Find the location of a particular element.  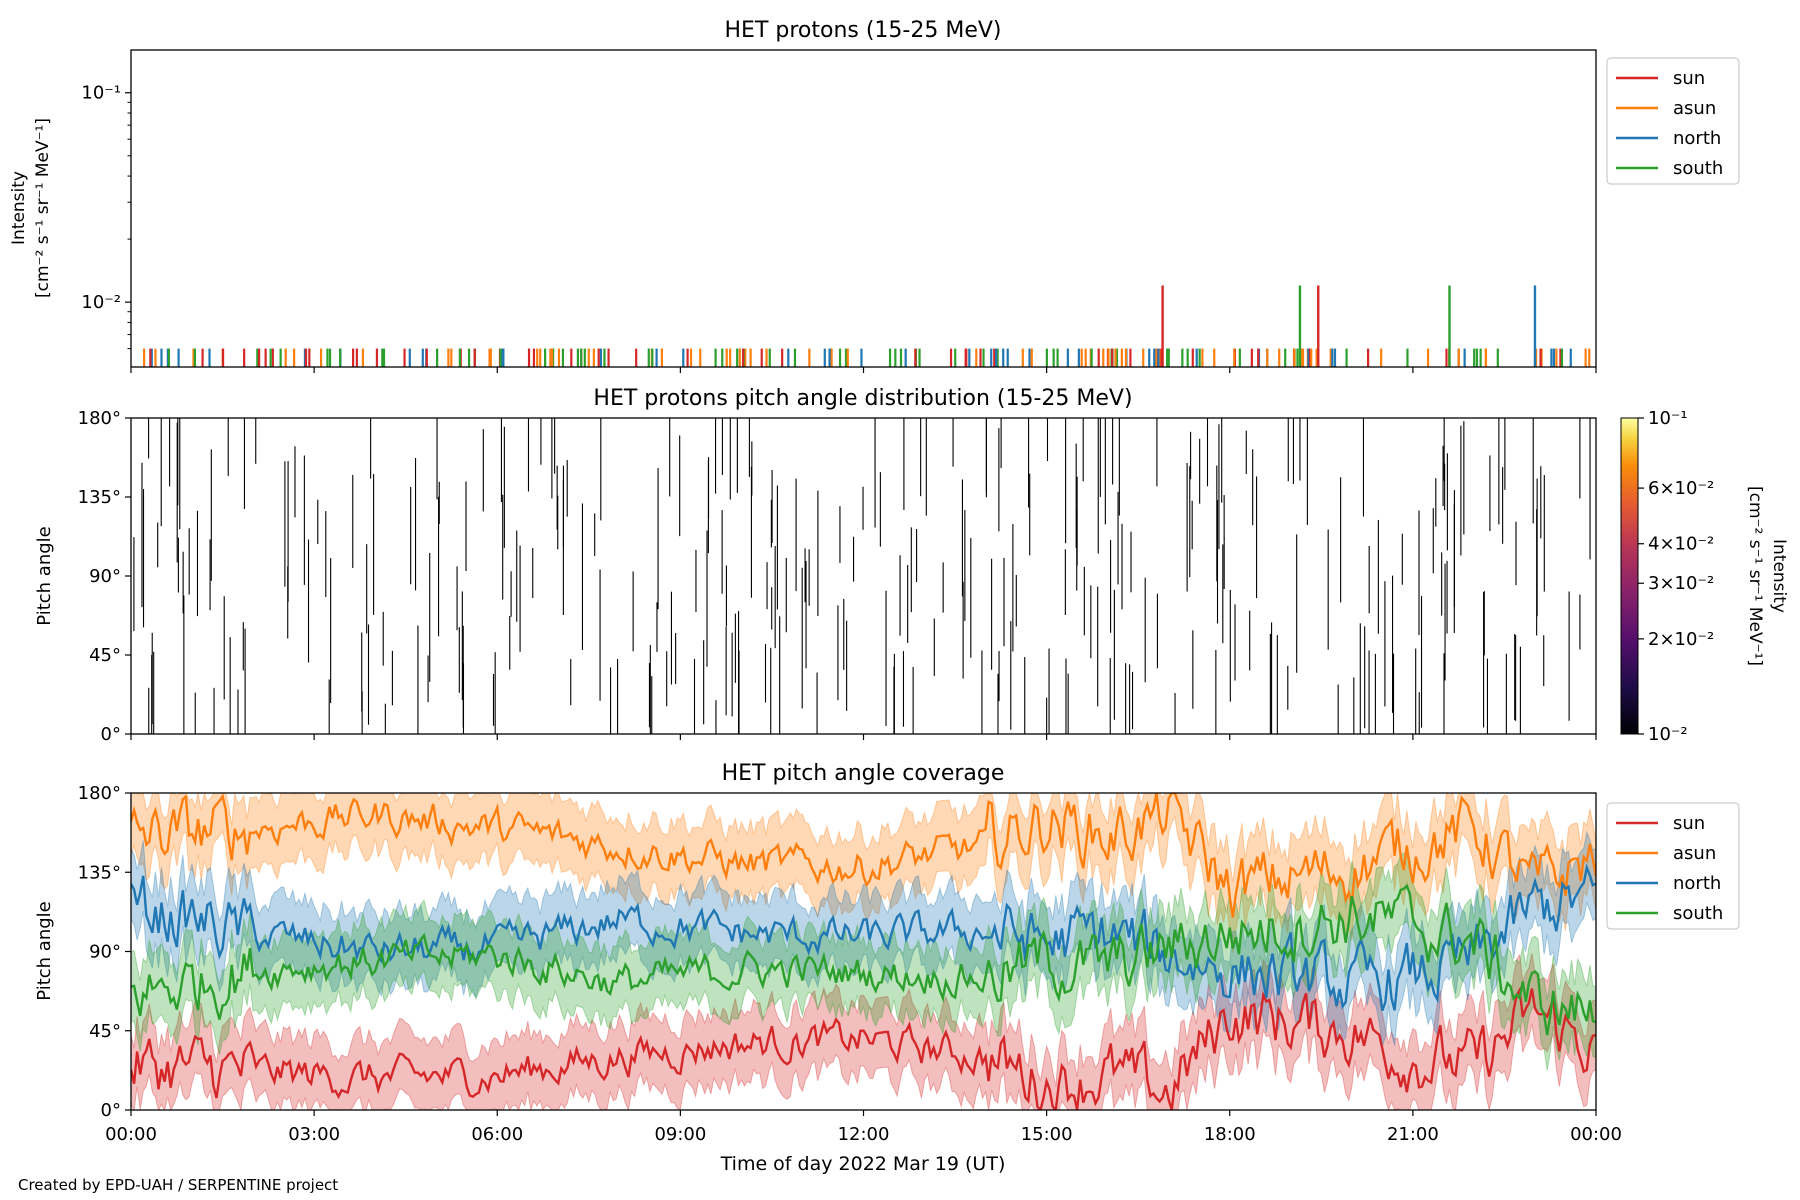

x-tick-label: 21:00 is located at coordinates (1413, 1134).